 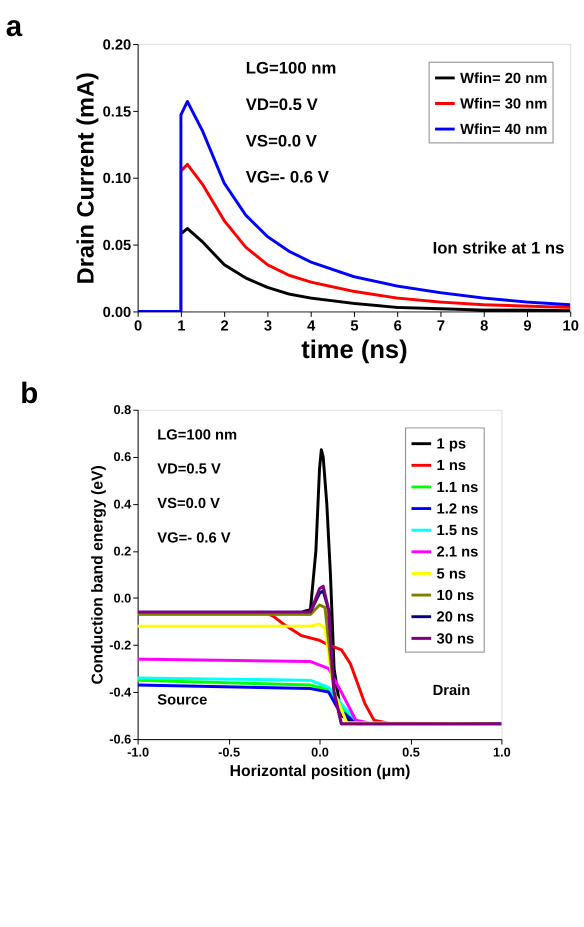 I want to click on y-tick-label: 0.20, so click(x=117, y=45).